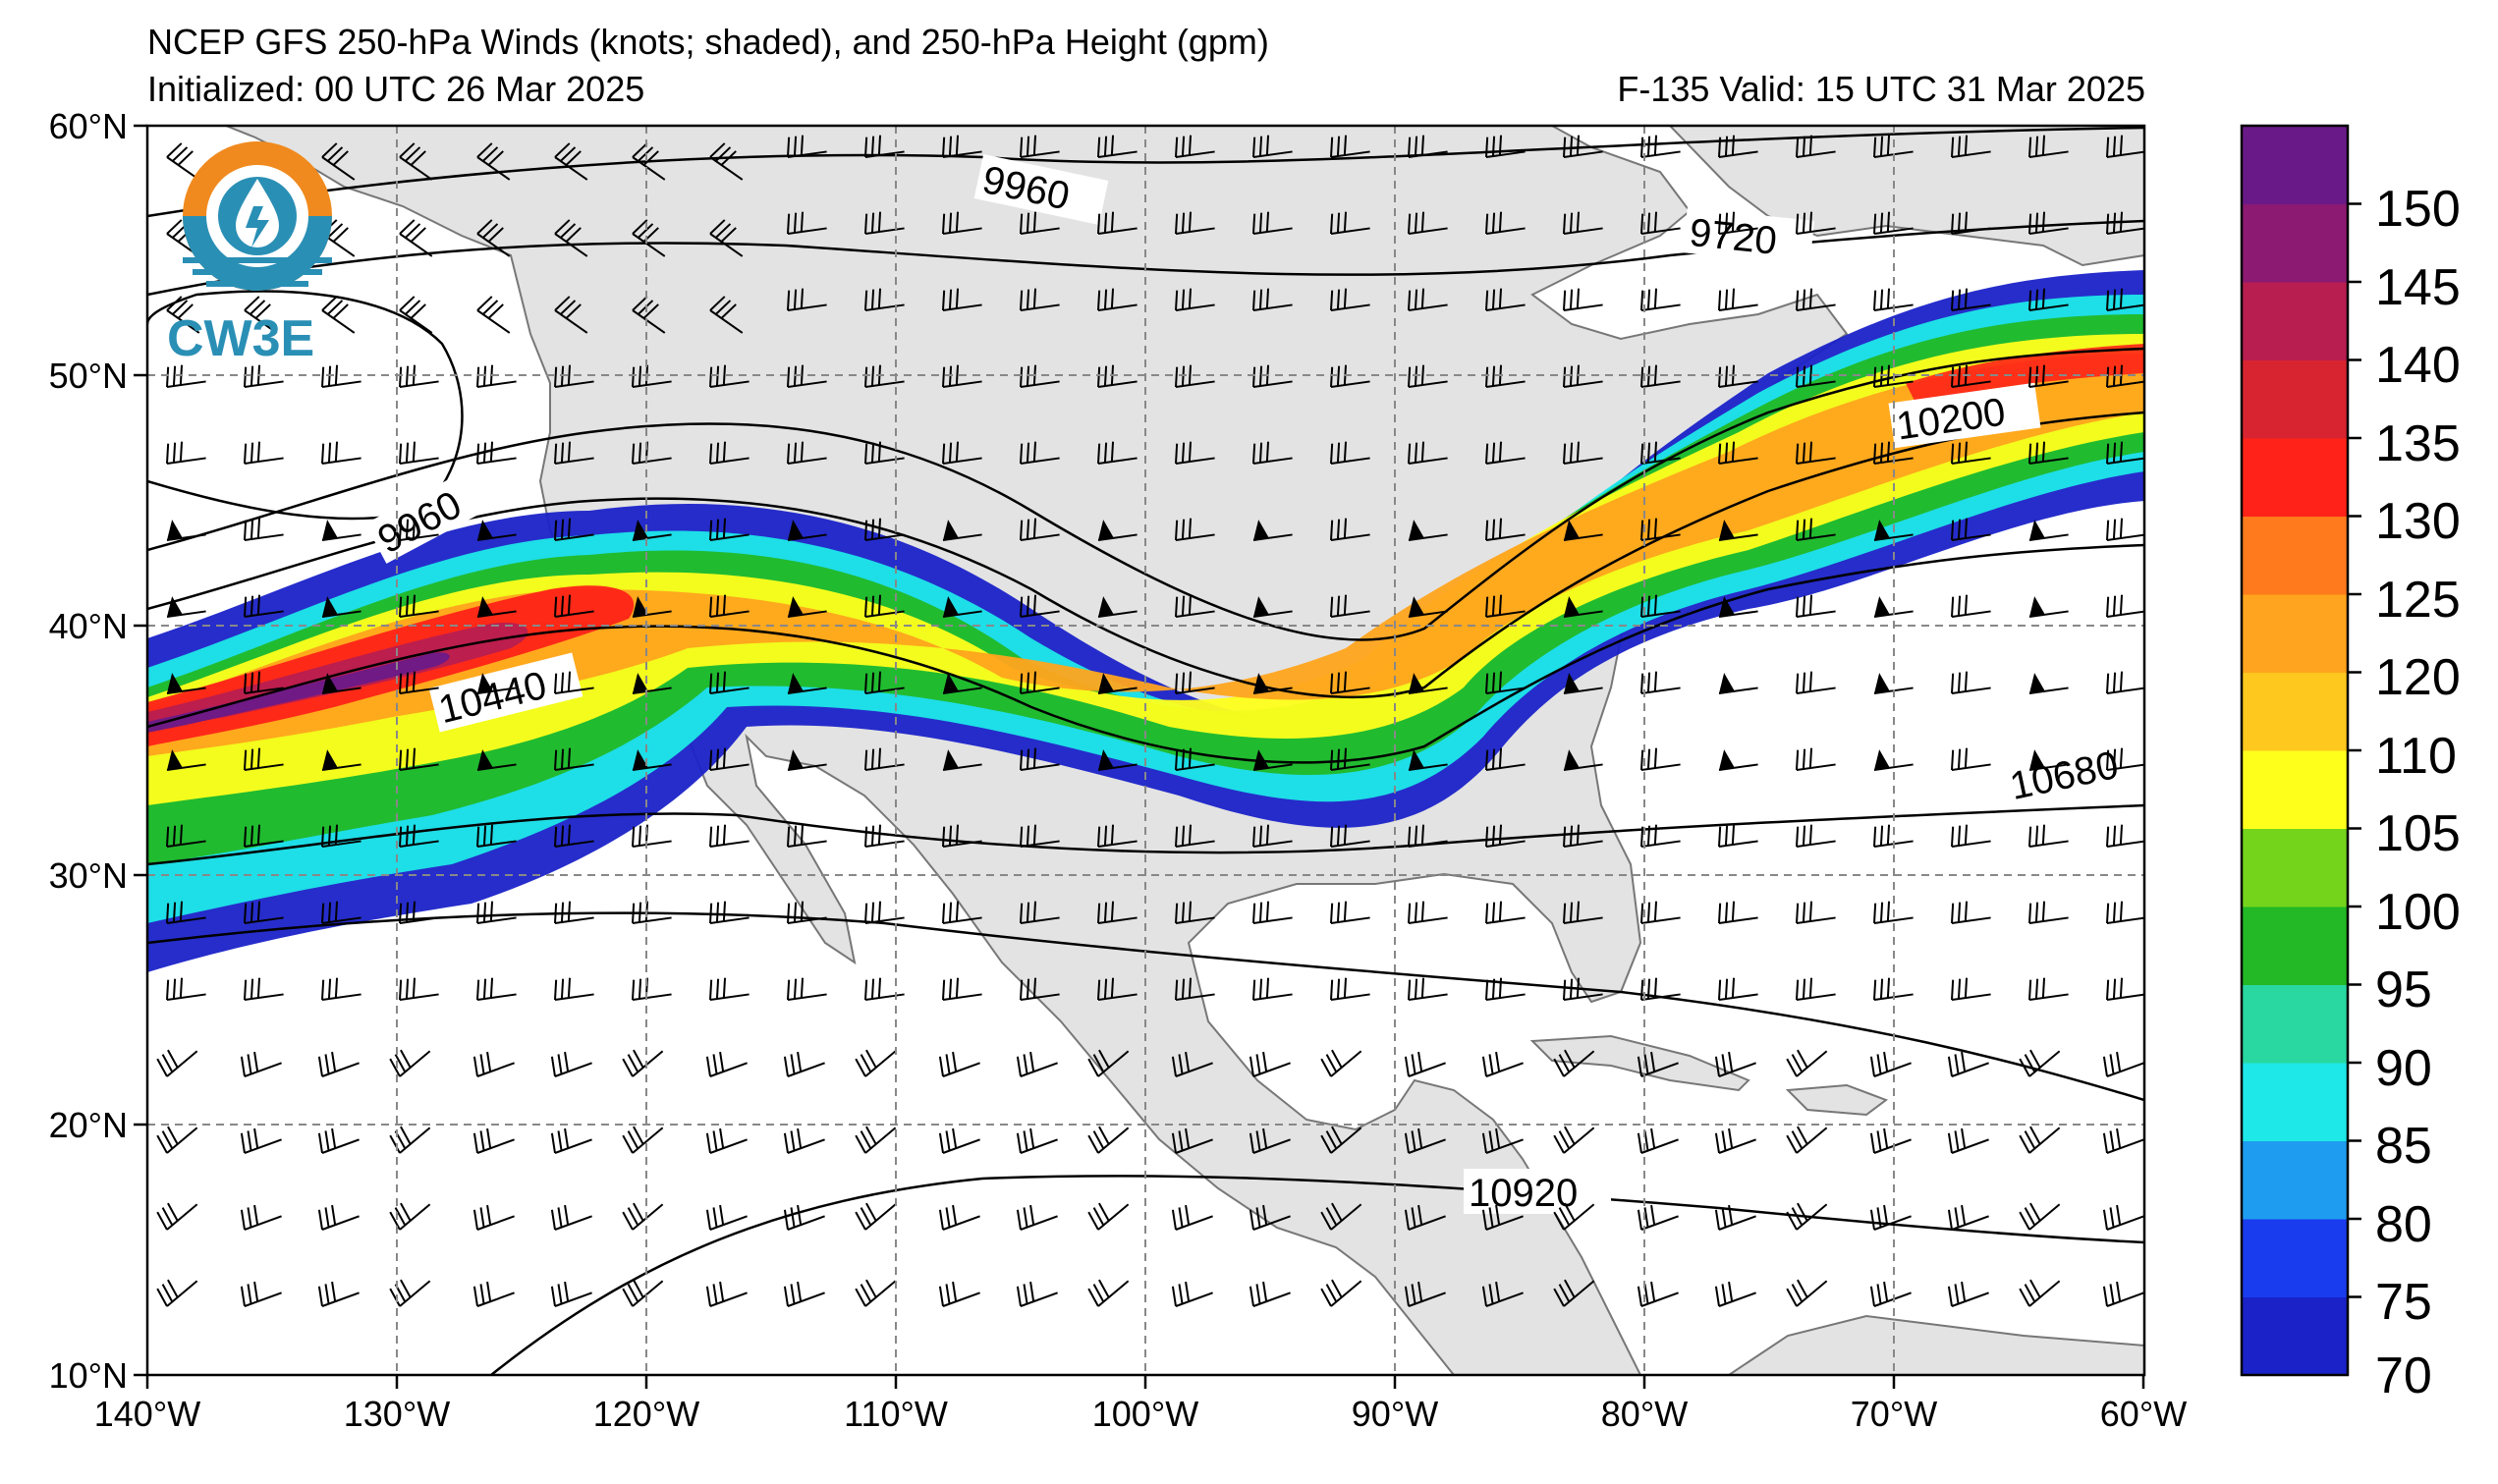  What do you see at coordinates (88, 875) in the screenshot?
I see `lat-label-30: 30°N` at bounding box center [88, 875].